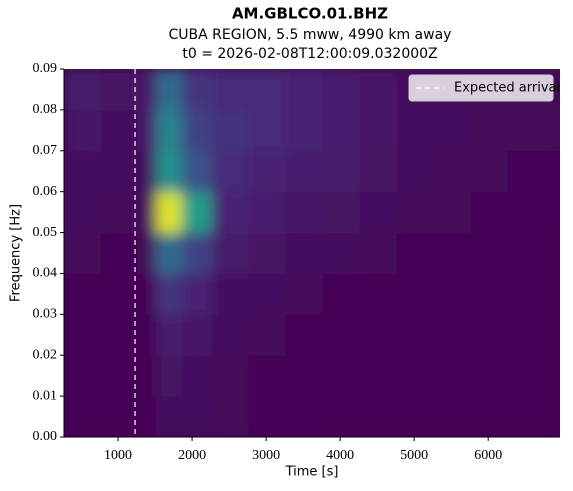 The height and width of the screenshot is (491, 573). I want to click on y-tick-label: 0.00, so click(45, 436).